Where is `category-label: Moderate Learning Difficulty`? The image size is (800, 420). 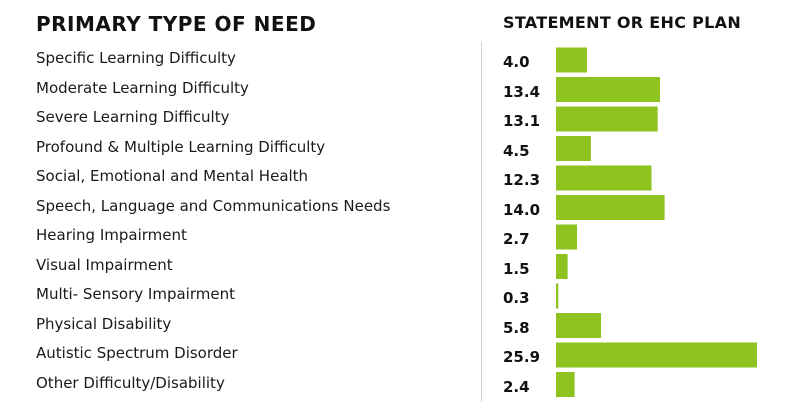 category-label: Moderate Learning Difficulty is located at coordinates (142, 87).